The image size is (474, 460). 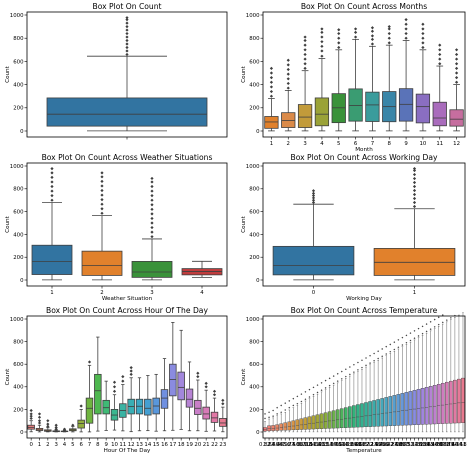 I want to click on x-tick-label: 26.24, so click(x=391, y=445).